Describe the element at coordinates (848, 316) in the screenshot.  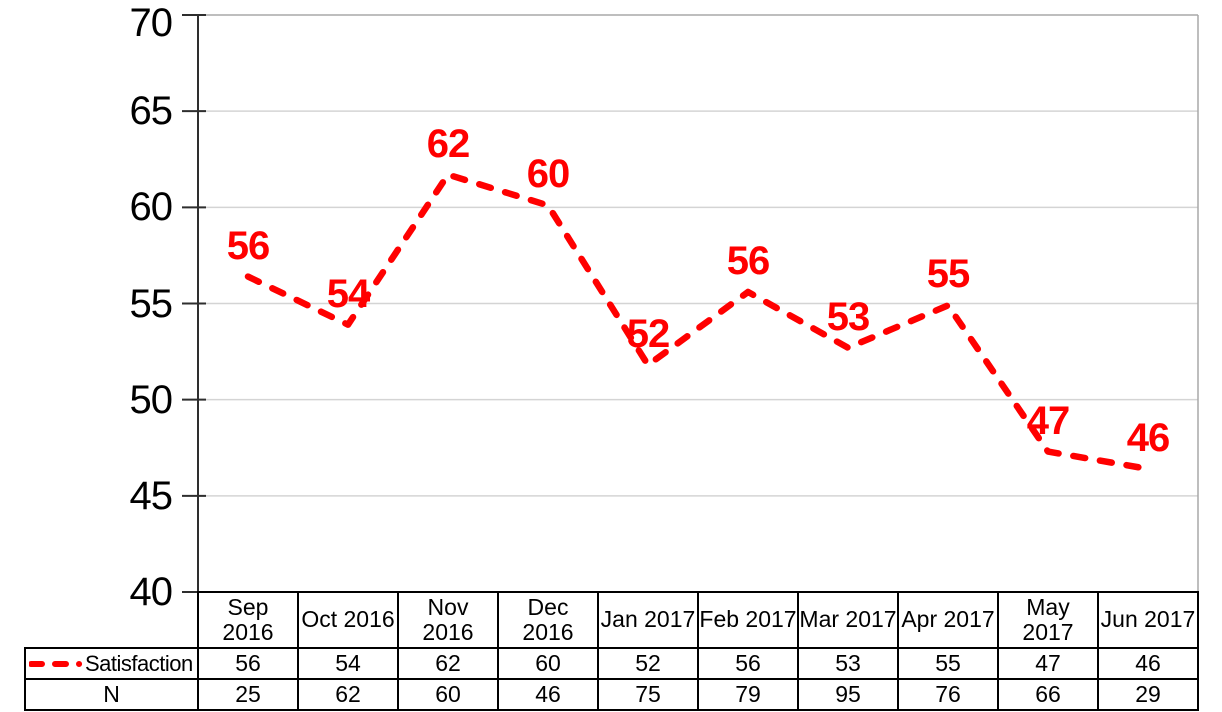
I see `data-label: 53` at that location.